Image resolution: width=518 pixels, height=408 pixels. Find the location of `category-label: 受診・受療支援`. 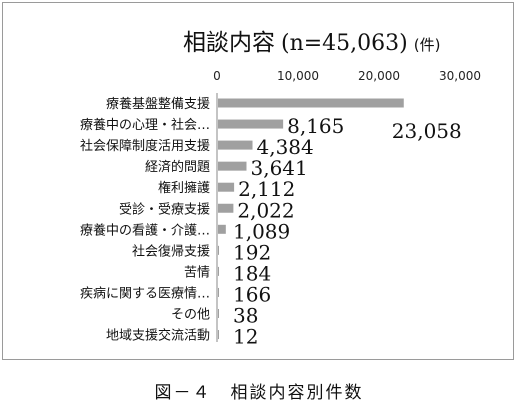

category-label: 受診・受療支援 is located at coordinates (164, 209).